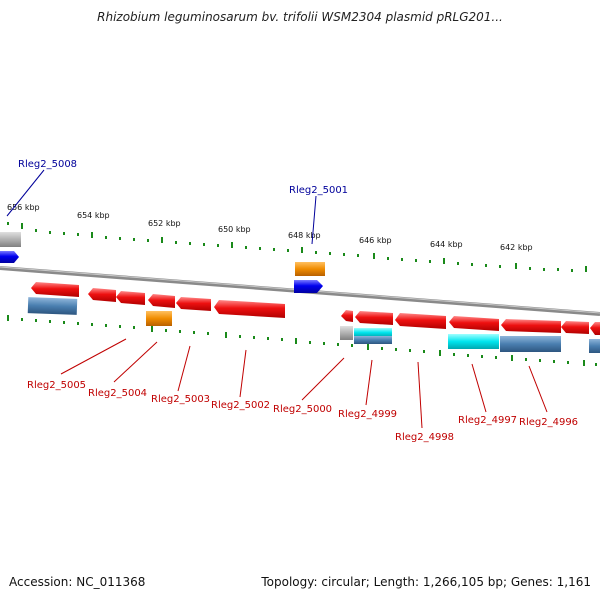  Describe the element at coordinates (193, 304) in the screenshot. I see `gene-rleg2-5002a` at that location.